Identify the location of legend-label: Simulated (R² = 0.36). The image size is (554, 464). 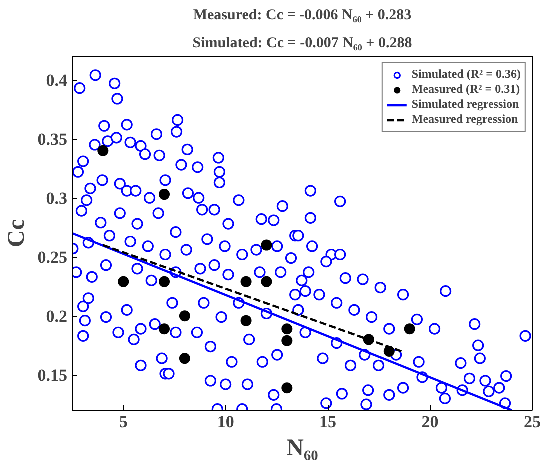
(466, 74).